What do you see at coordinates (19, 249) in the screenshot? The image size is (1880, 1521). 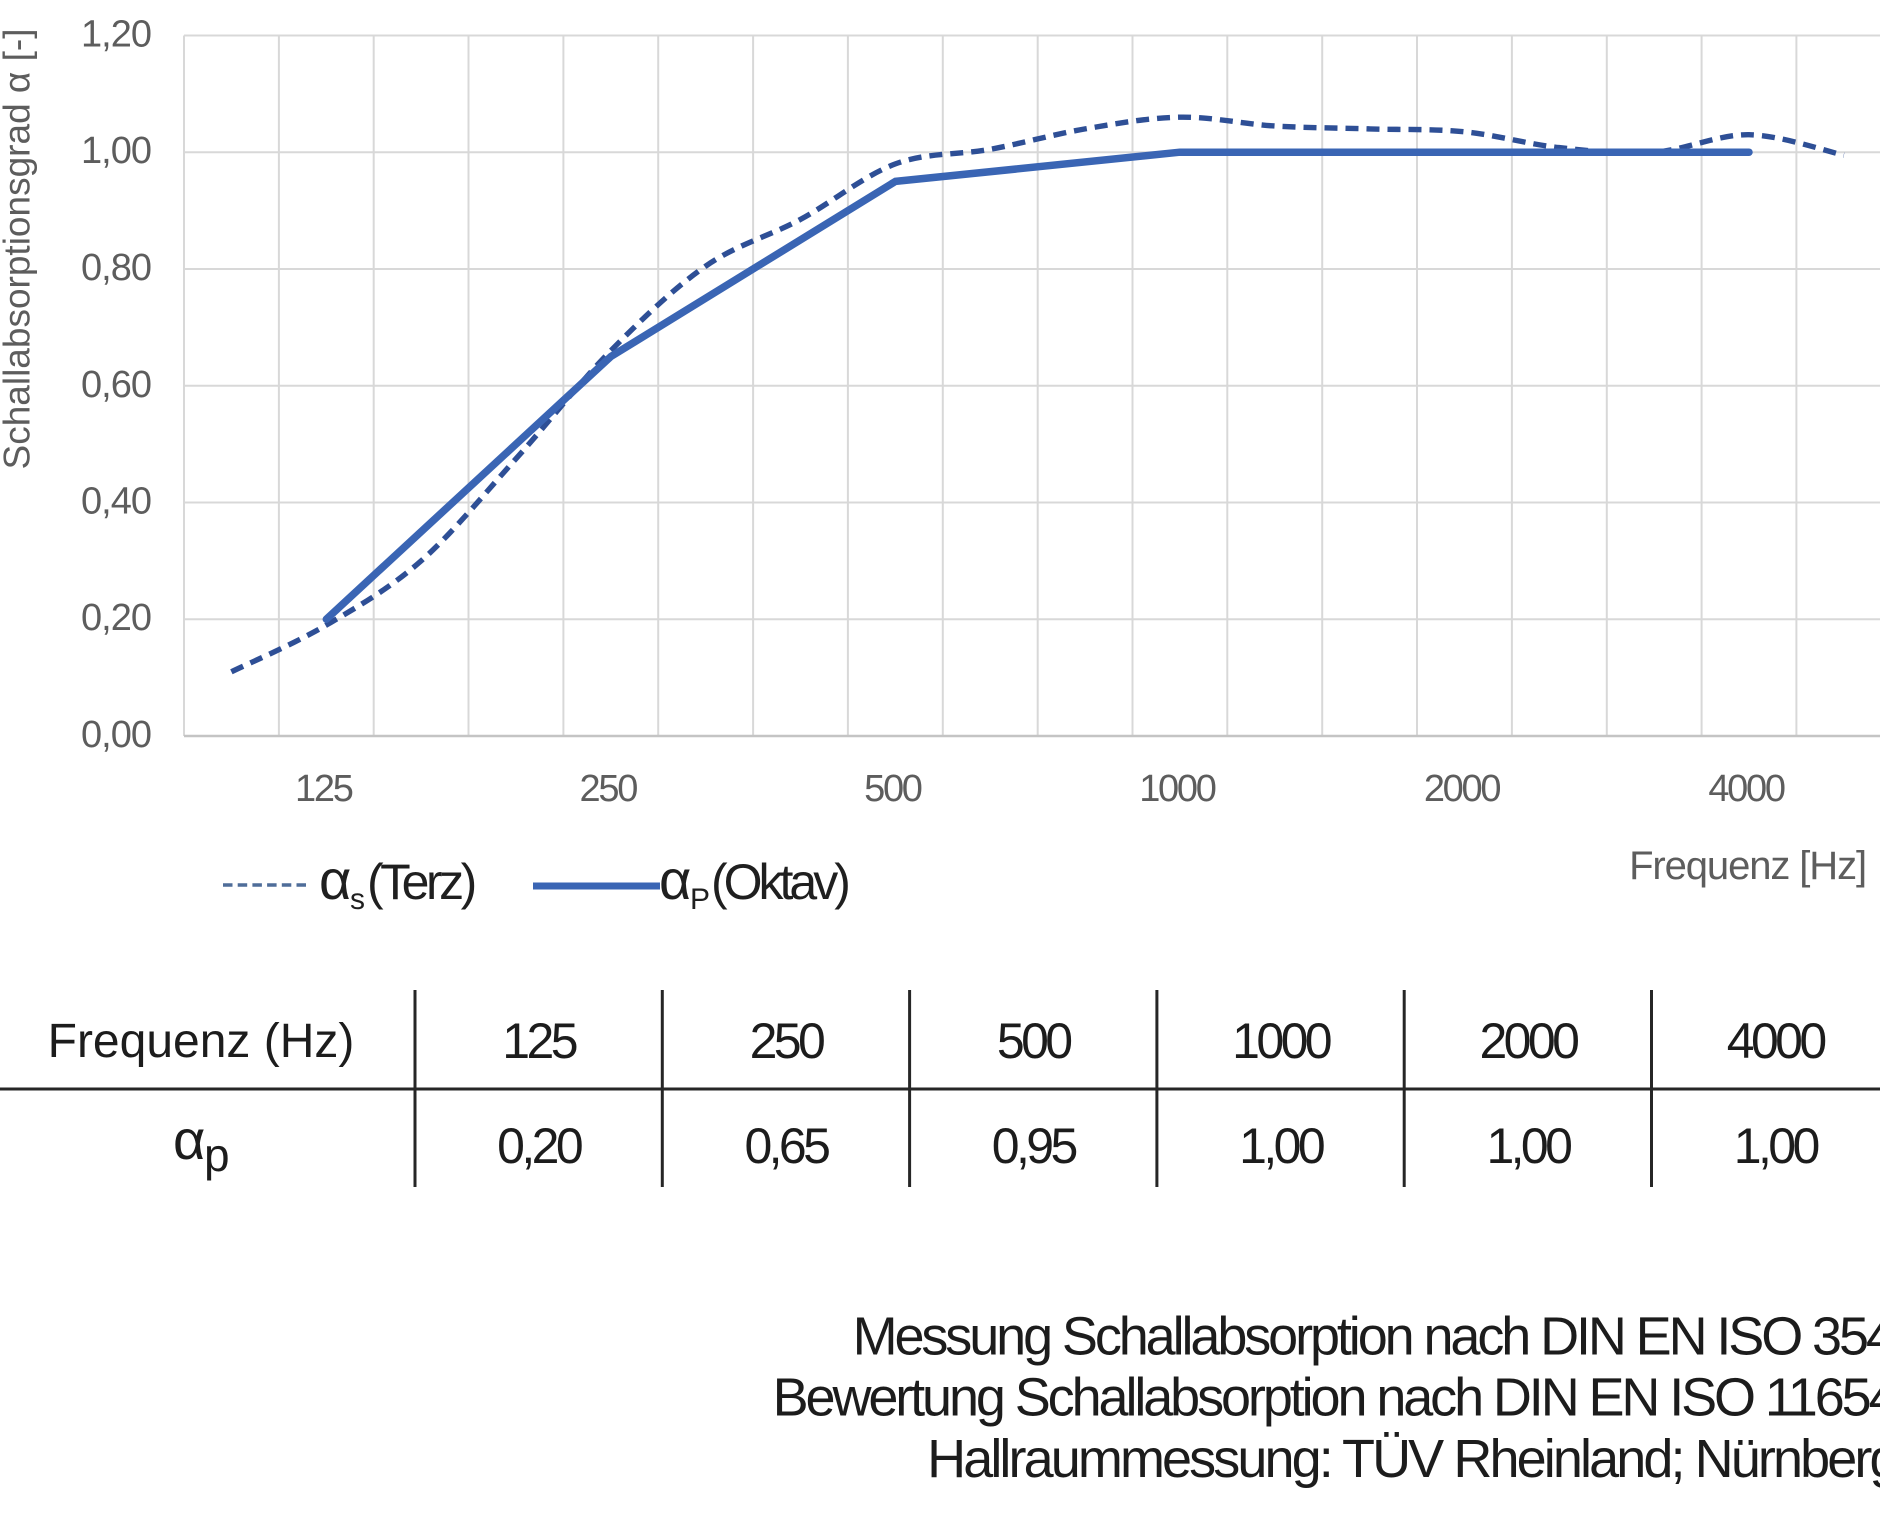 I see `svg-text: Schallabsorptionsgrad α [-]` at bounding box center [19, 249].